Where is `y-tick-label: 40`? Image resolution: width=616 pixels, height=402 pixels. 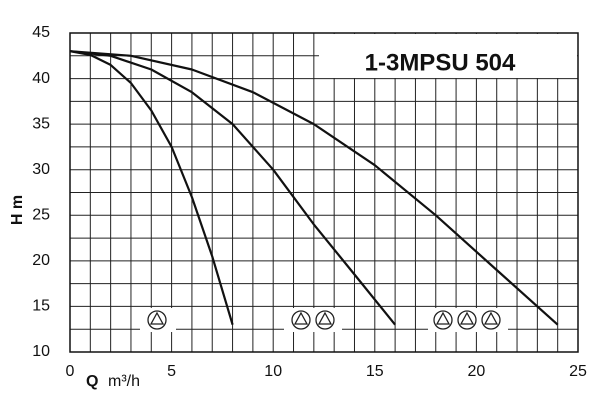 y-tick-label: 40 is located at coordinates (41, 78).